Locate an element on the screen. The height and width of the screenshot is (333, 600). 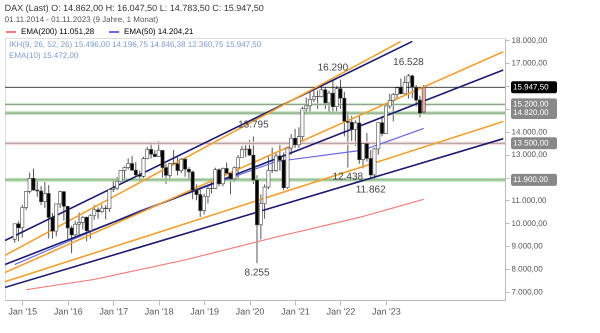
y-tick-label: 11.000,00 is located at coordinates (530, 200).